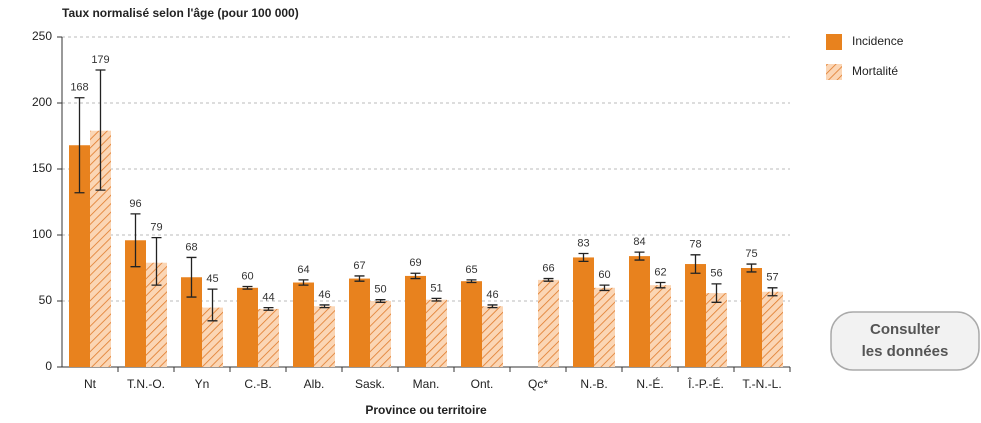 The width and height of the screenshot is (981, 423). What do you see at coordinates (146, 384) in the screenshot?
I see `x-tick-label: T.N.-O.` at bounding box center [146, 384].